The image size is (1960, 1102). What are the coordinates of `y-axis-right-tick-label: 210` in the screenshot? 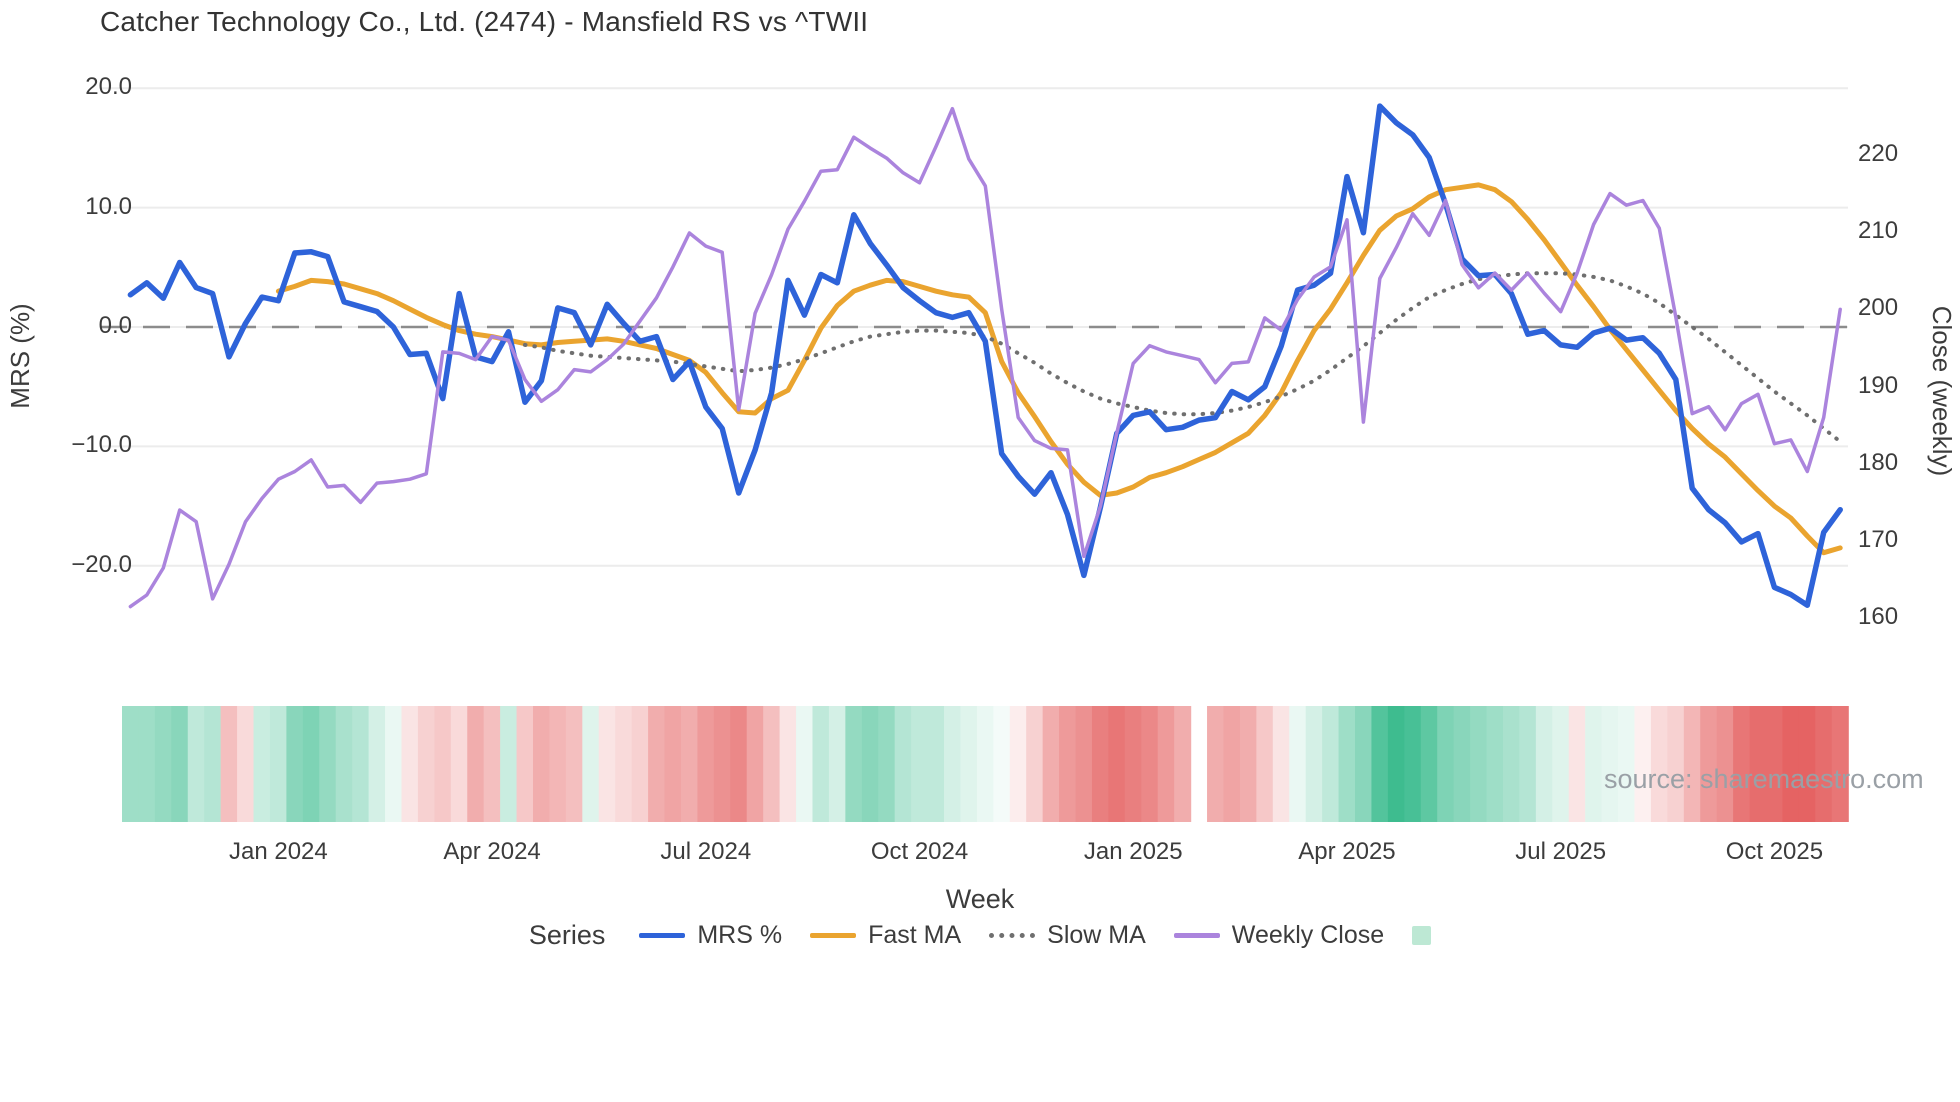 It's located at (1878, 231).